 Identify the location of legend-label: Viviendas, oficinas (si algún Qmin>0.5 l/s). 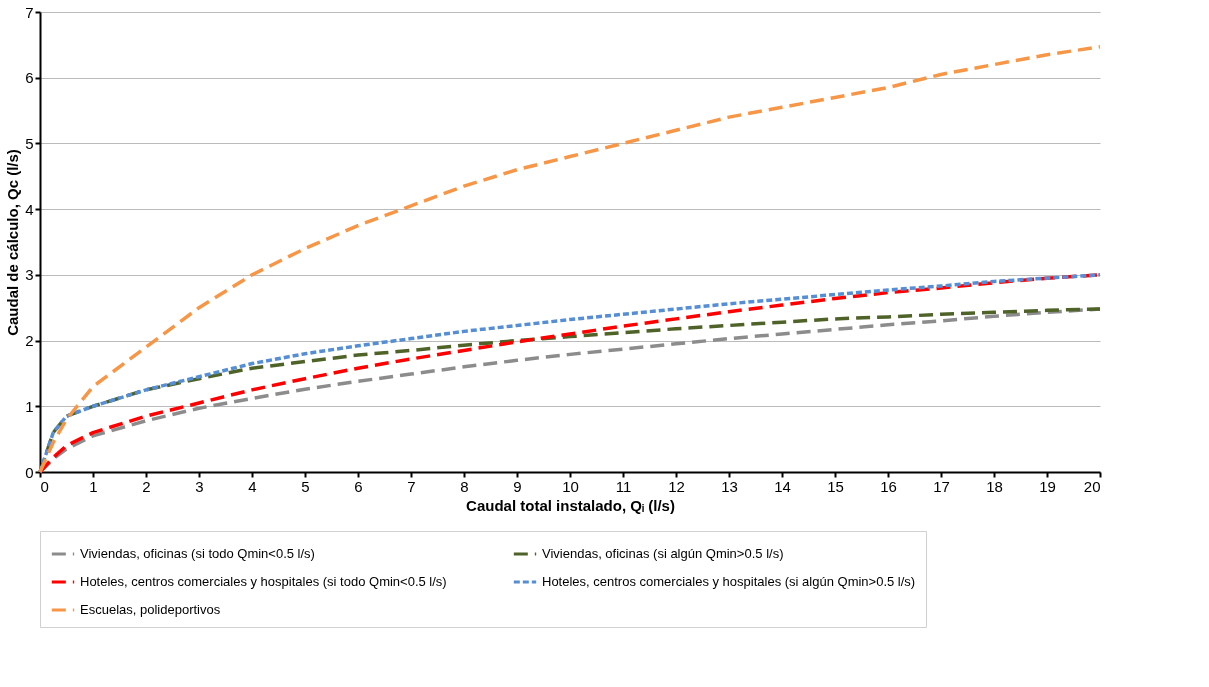
(663, 553).